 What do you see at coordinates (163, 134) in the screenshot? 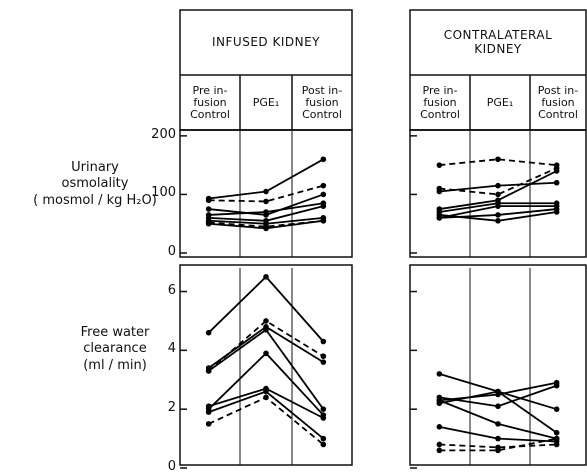
I see `y-tick-label: 200` at bounding box center [163, 134].